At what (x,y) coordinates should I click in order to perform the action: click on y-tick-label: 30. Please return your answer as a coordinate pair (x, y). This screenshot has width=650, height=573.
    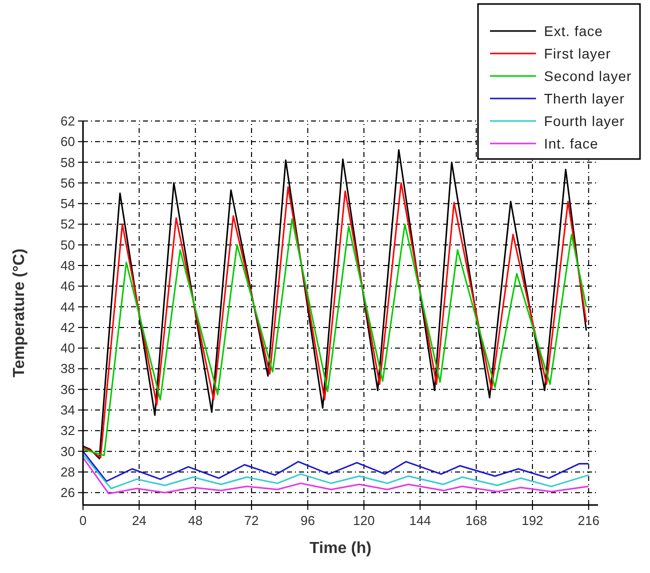
    Looking at the image, I should click on (67, 451).